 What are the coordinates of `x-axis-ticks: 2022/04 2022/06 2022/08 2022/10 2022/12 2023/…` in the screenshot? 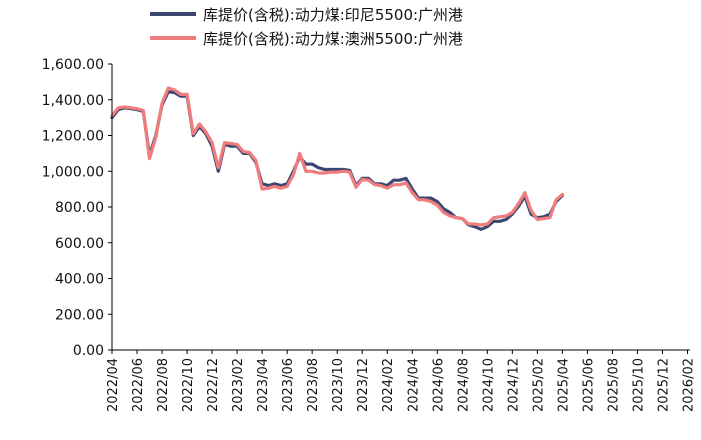 It's located at (401, 381).